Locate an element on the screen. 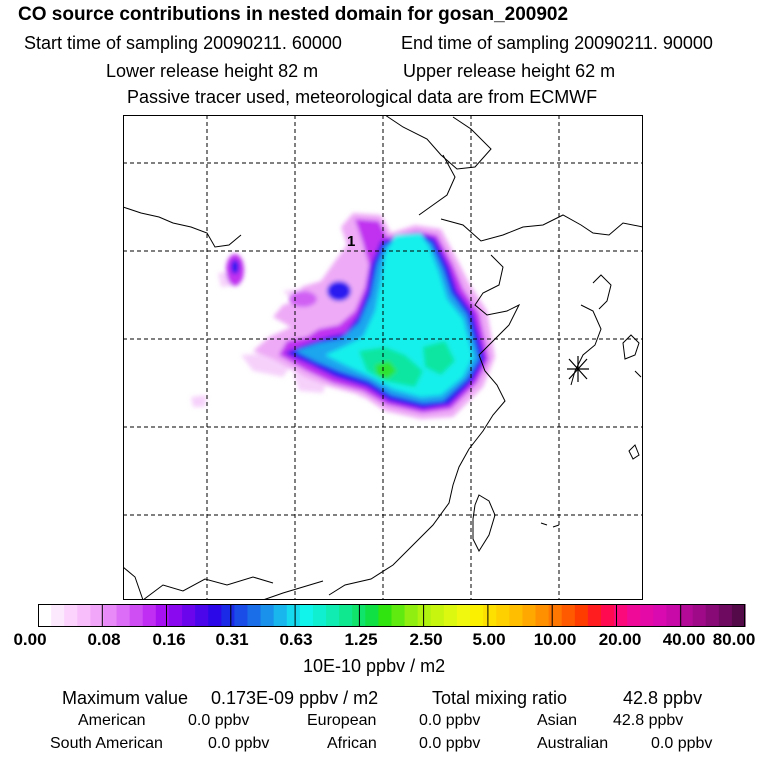 The height and width of the screenshot is (768, 768). end-time-label: End time of sampling 20090211. 90000 is located at coordinates (557, 43).